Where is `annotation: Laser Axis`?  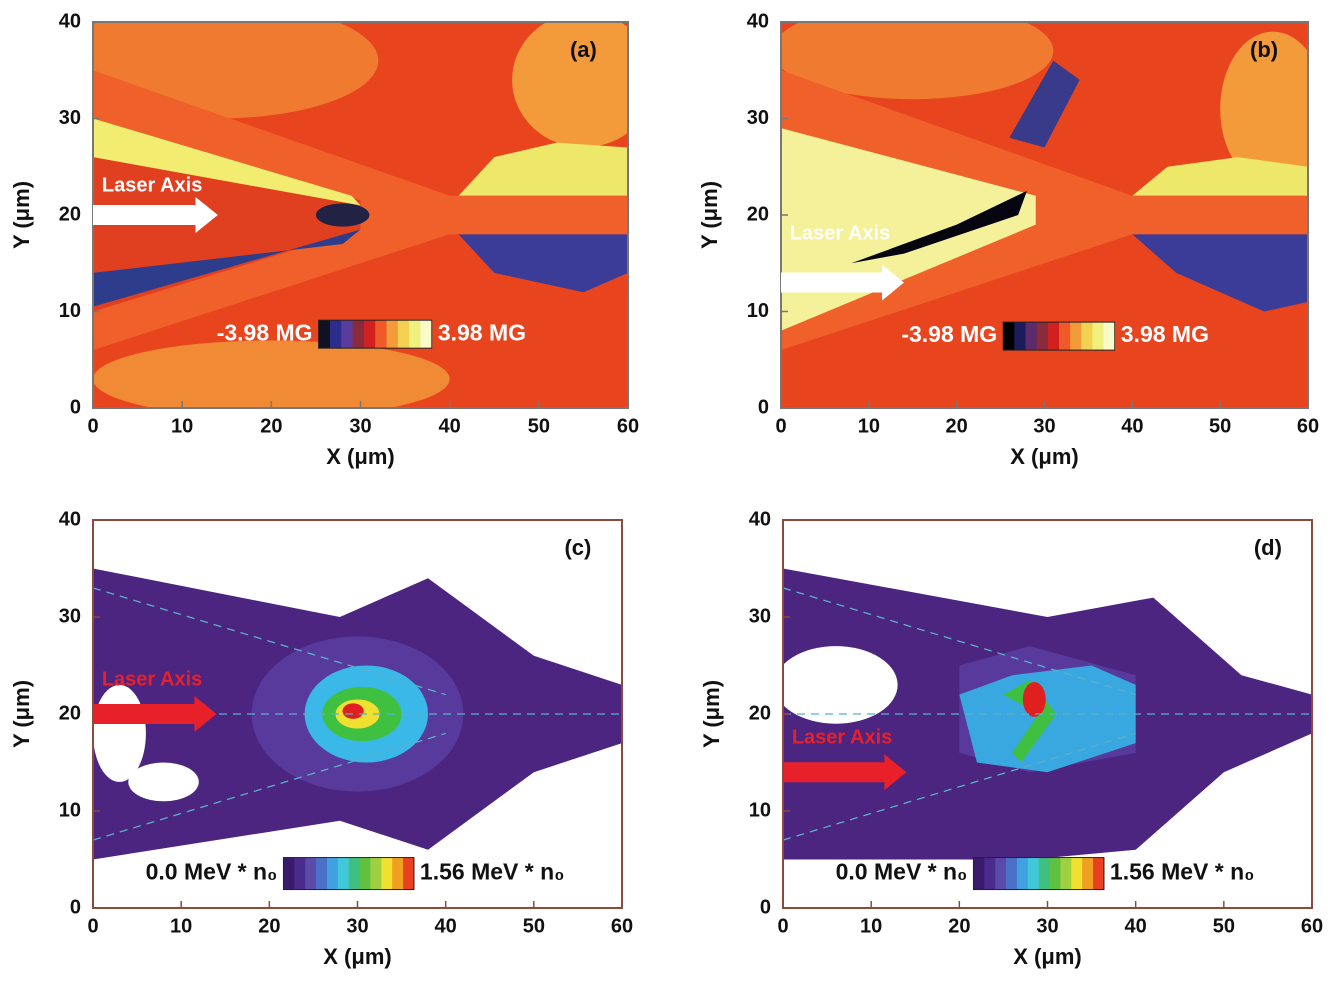 annotation: Laser Axis is located at coordinates (842, 738).